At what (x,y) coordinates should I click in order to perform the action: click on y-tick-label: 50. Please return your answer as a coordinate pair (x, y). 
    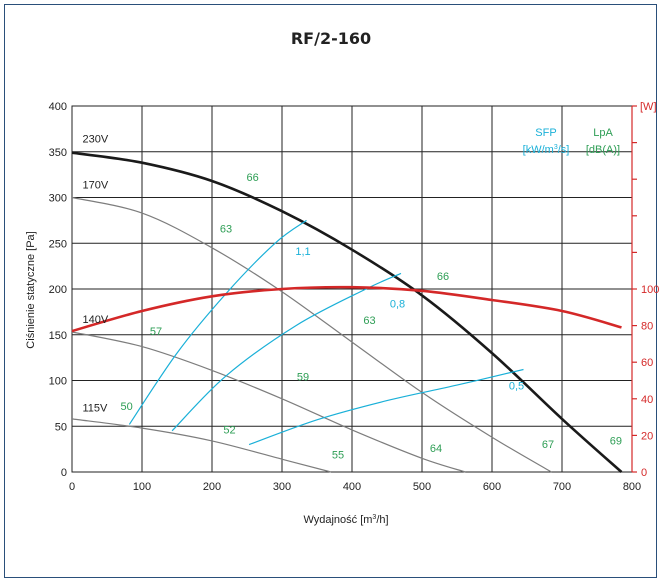
    Looking at the image, I should click on (61, 427).